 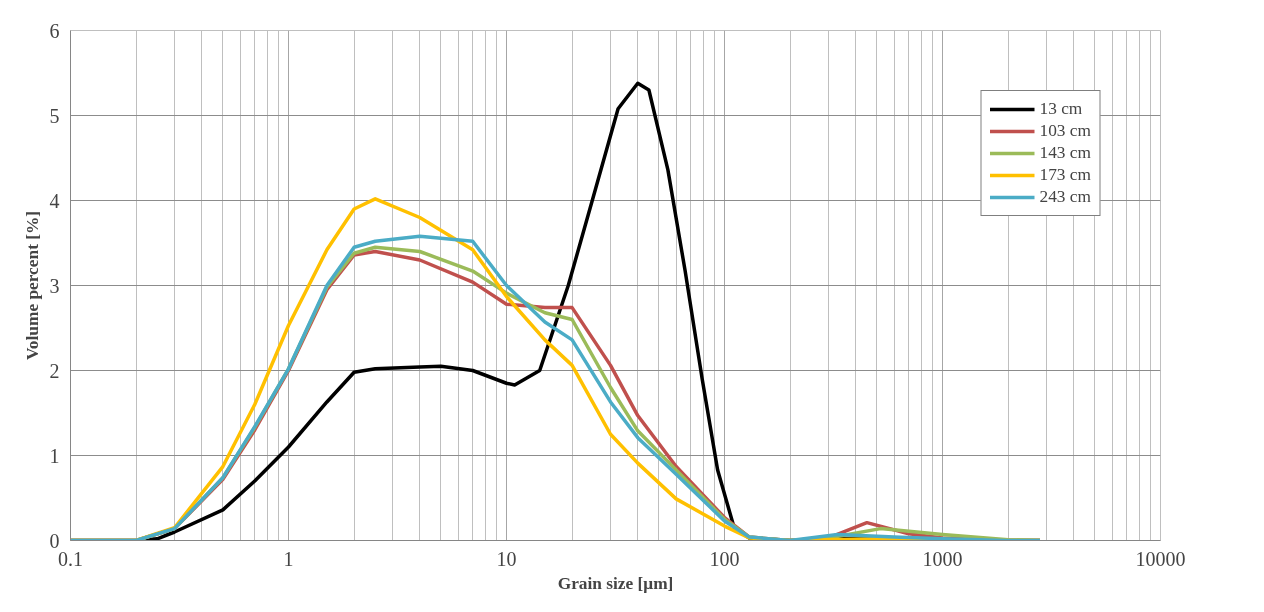 What do you see at coordinates (942, 558) in the screenshot?
I see `x-tick-label: 1000` at bounding box center [942, 558].